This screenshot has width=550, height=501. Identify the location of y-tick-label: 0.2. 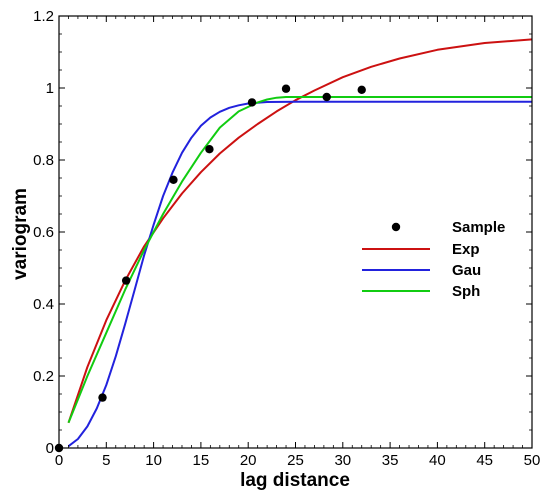
(43, 376).